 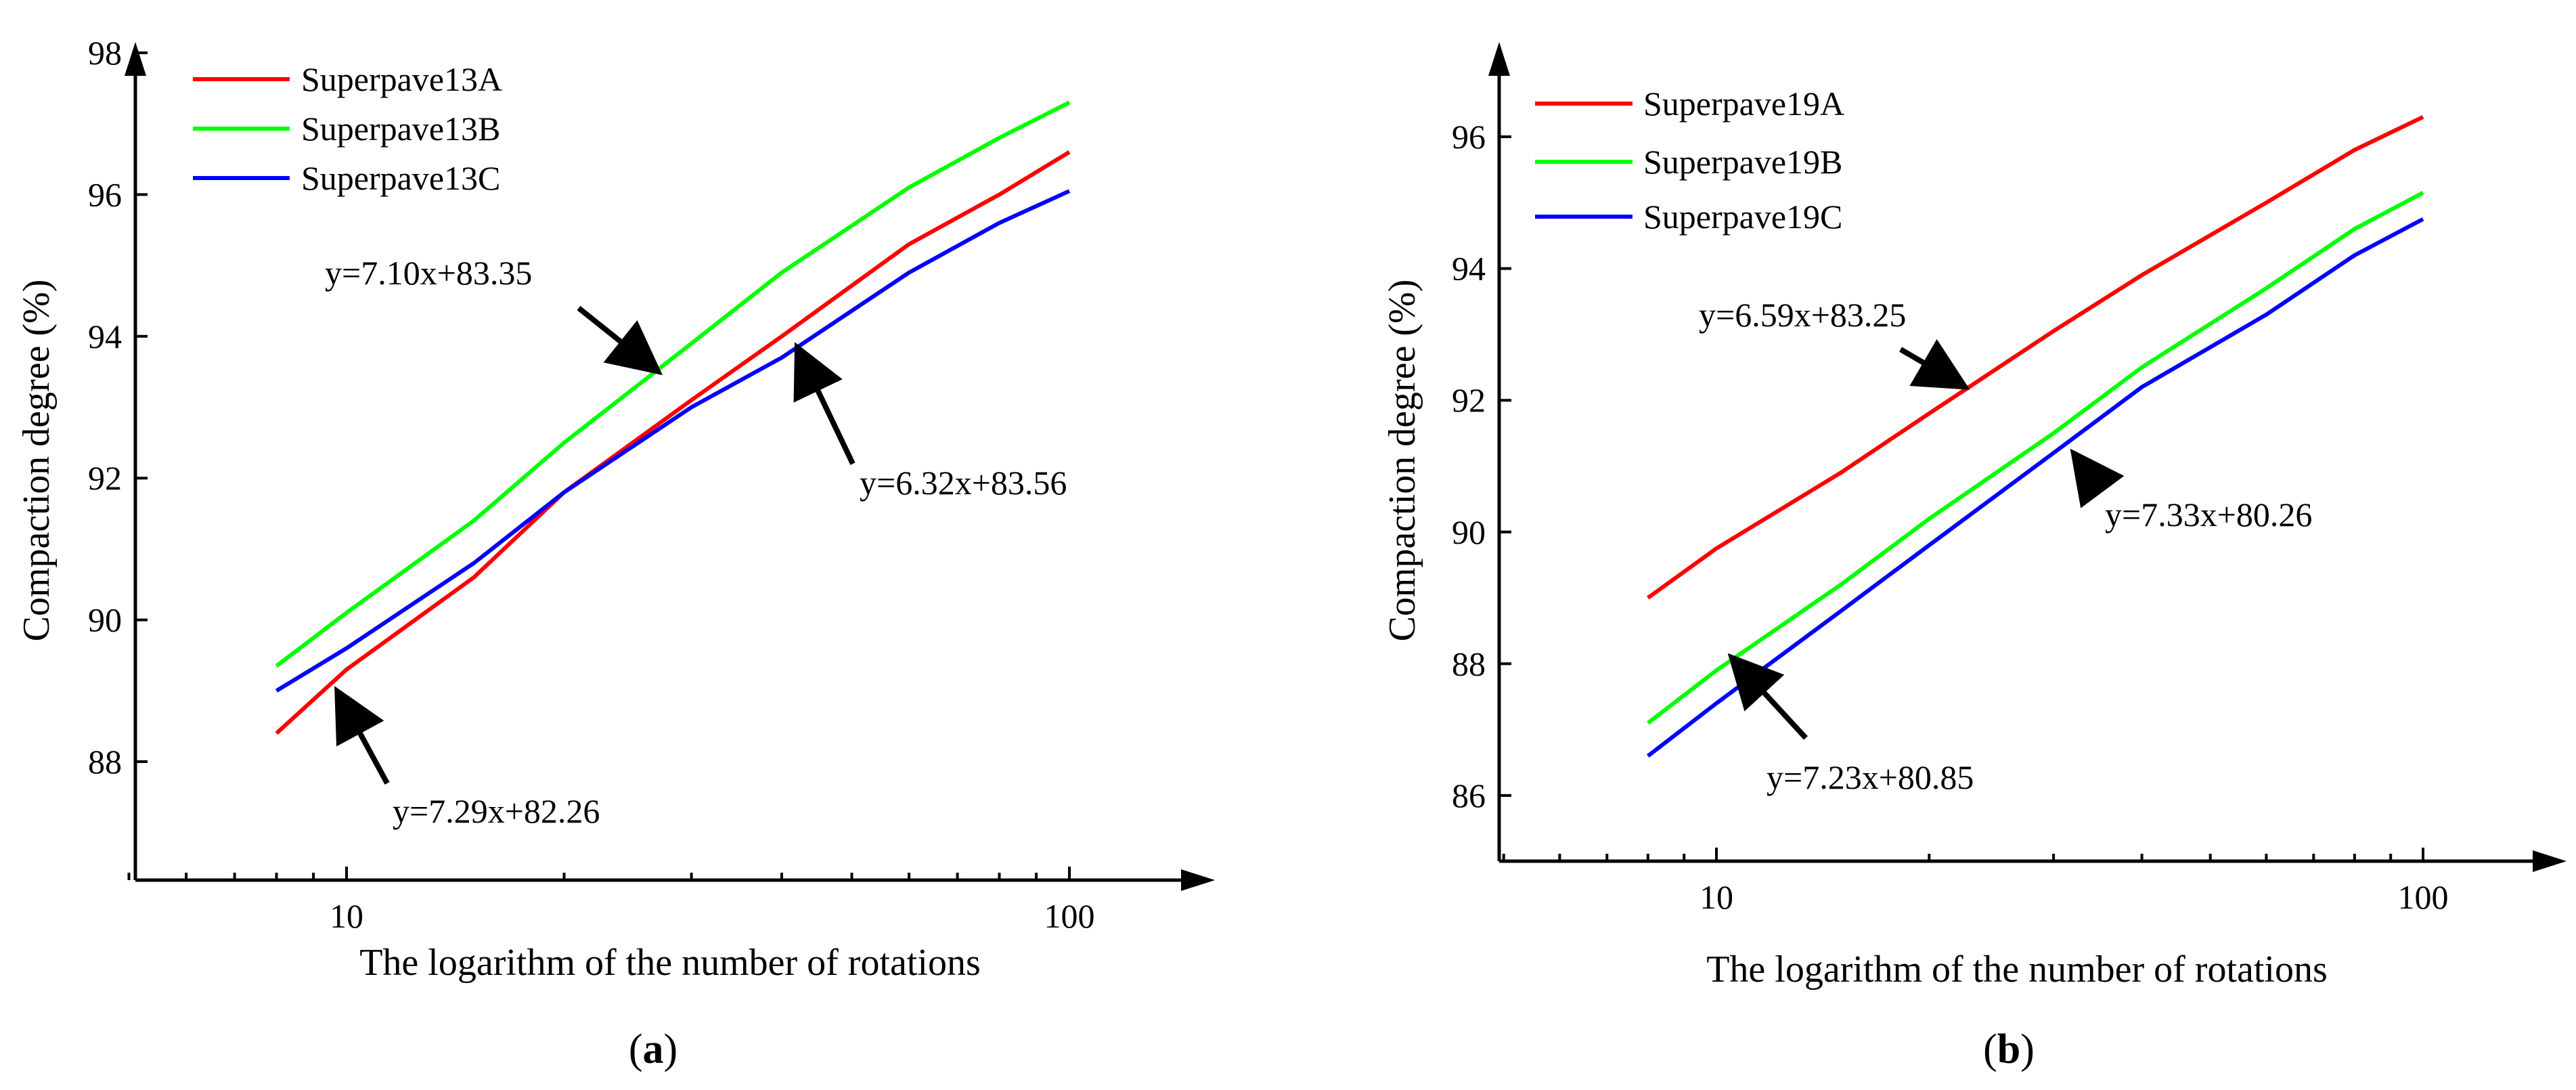 I want to click on legend-label-superpave13b: Superpave13B, so click(x=400, y=129).